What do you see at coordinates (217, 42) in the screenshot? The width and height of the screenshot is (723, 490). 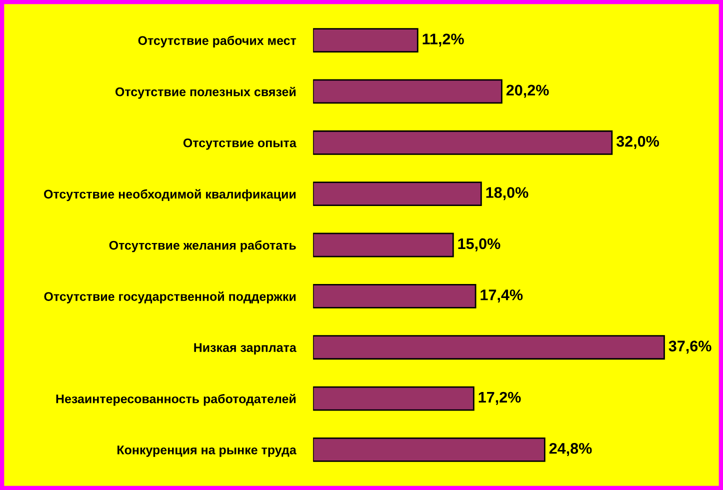 I see `y-tick-label: Отсутствие рабочих мест` at bounding box center [217, 42].